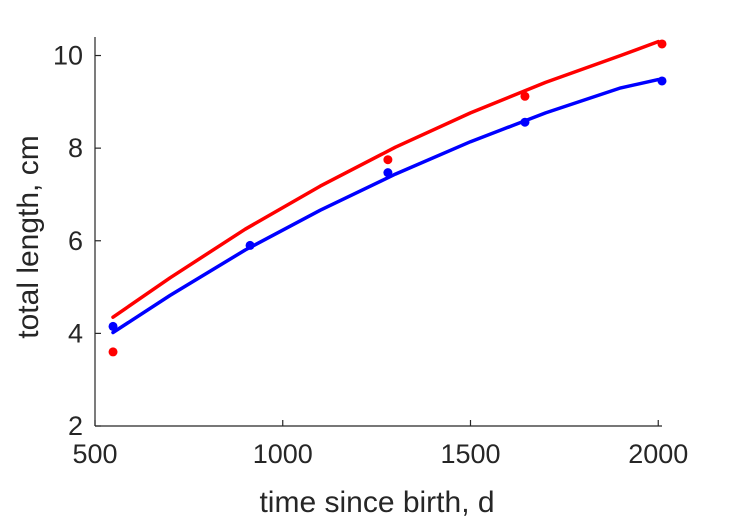 The width and height of the screenshot is (729, 521). I want to click on x-tick-label: 1000, so click(283, 454).